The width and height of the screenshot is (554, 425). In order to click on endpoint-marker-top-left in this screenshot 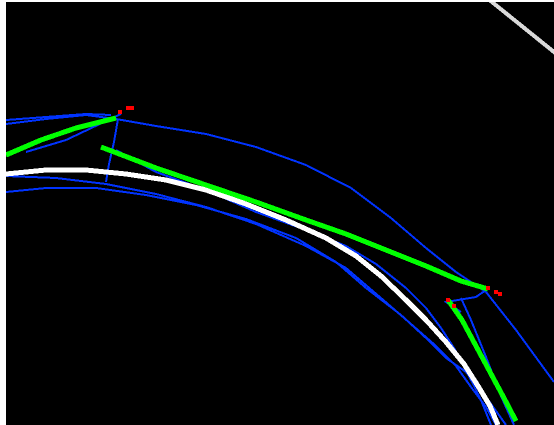, I will do `click(126, 110)`.